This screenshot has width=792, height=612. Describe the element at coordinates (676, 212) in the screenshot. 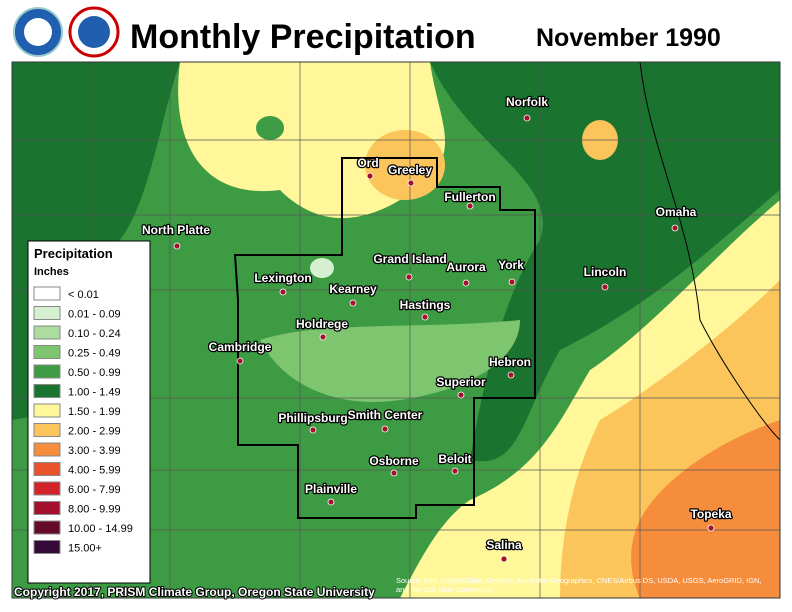

I see `city-label: Omaha` at that location.